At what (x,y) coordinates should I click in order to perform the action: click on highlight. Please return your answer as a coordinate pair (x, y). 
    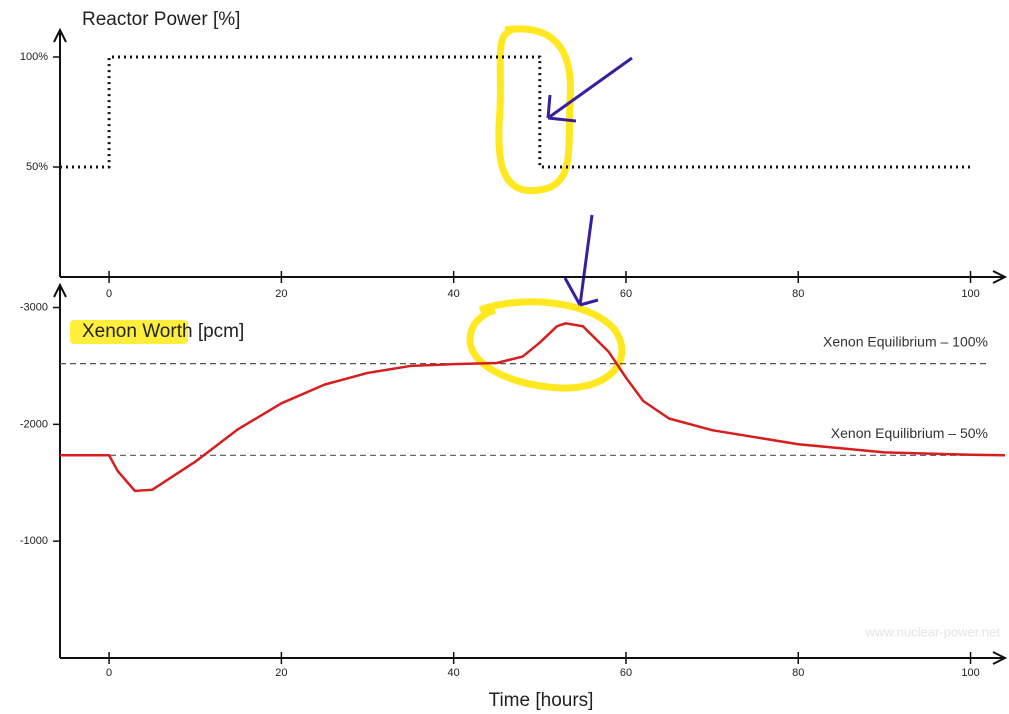
    Looking at the image, I should click on (129, 332).